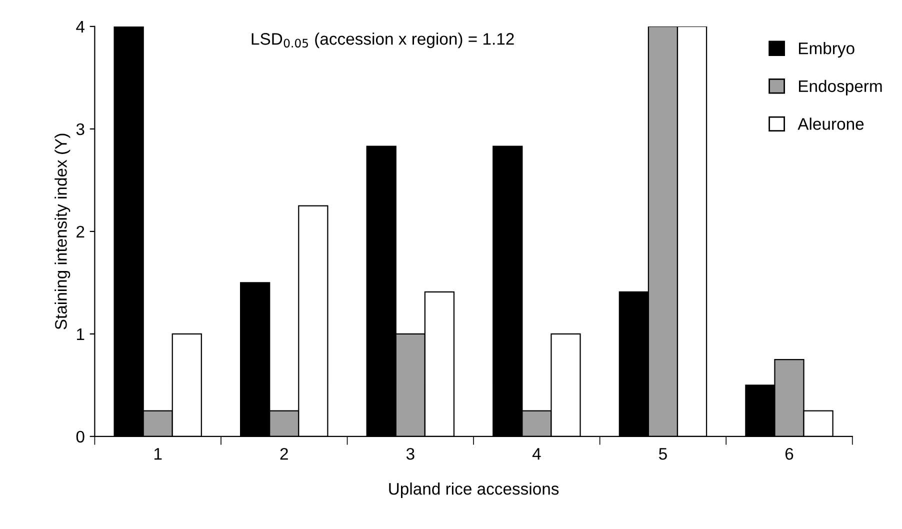 The height and width of the screenshot is (529, 902). What do you see at coordinates (158, 454) in the screenshot?
I see `x-tick-label: 1` at bounding box center [158, 454].